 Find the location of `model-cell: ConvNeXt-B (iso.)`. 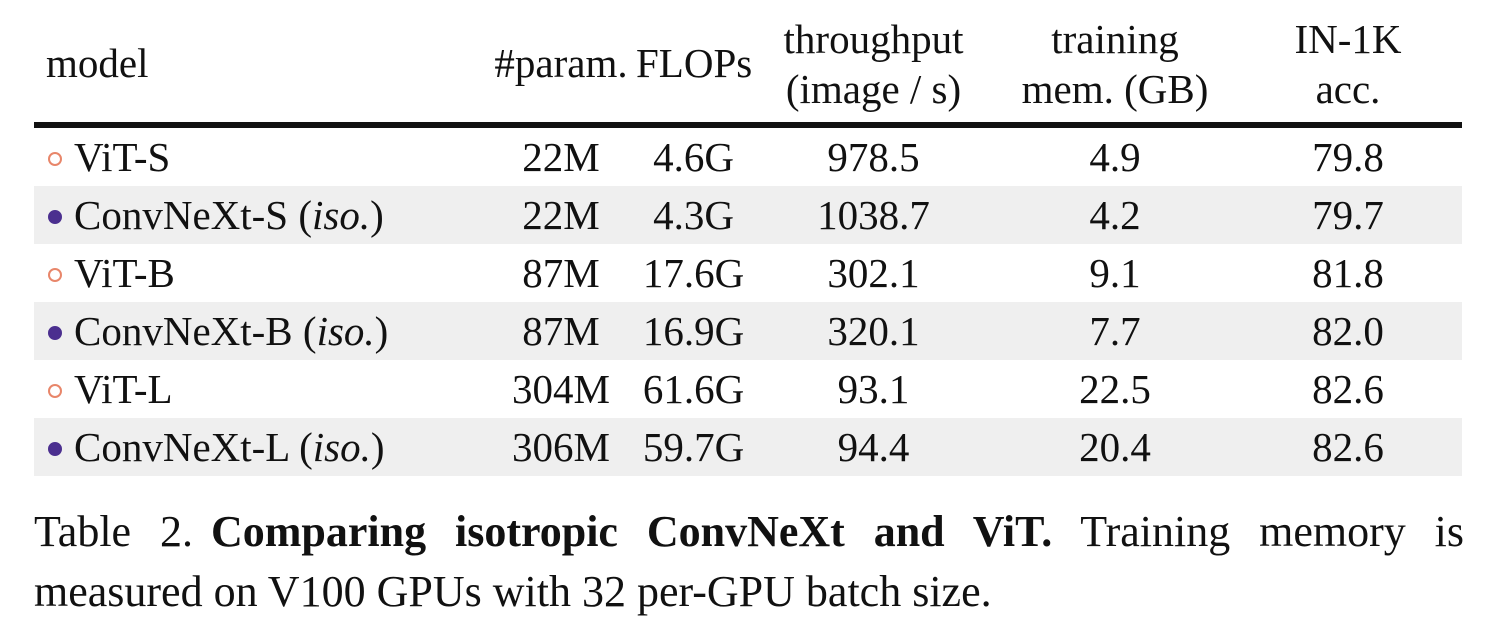

model-cell: ConvNeXt-B (iso.) is located at coordinates (260, 331).